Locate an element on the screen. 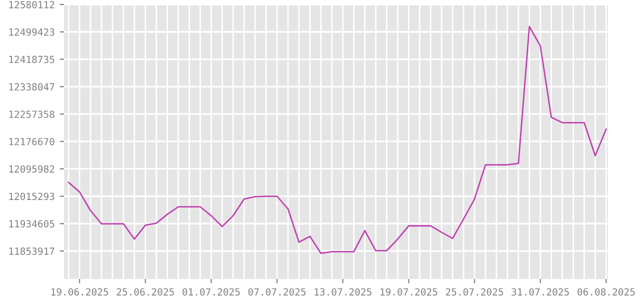 The image size is (640, 300). y-tick-label: 12257358 is located at coordinates (31, 114).